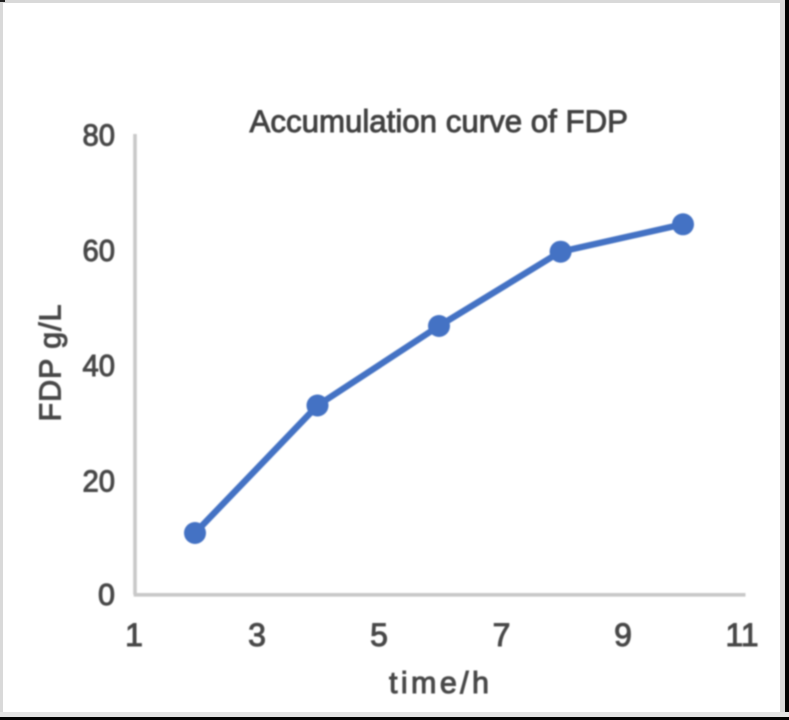  I want to click on svg-text: 0, so click(106, 595).